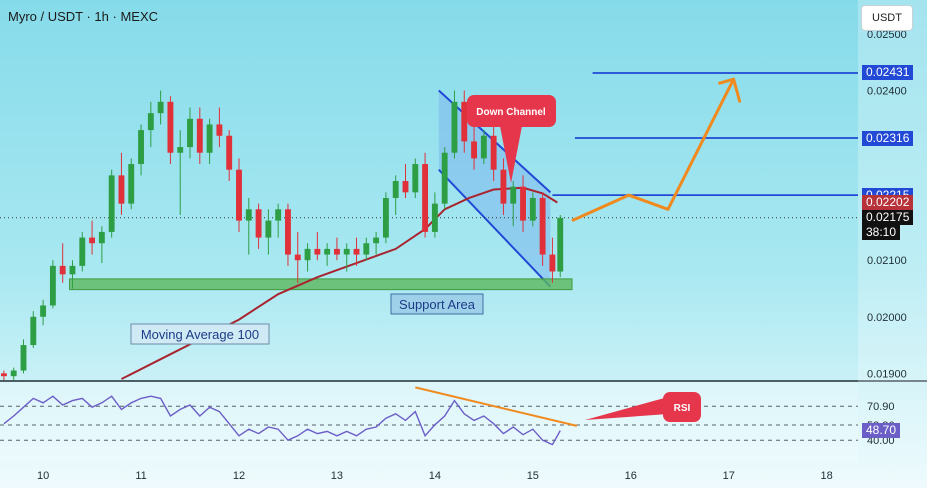  What do you see at coordinates (496, 406) in the screenshot?
I see `rsi-divergence-line` at bounding box center [496, 406].